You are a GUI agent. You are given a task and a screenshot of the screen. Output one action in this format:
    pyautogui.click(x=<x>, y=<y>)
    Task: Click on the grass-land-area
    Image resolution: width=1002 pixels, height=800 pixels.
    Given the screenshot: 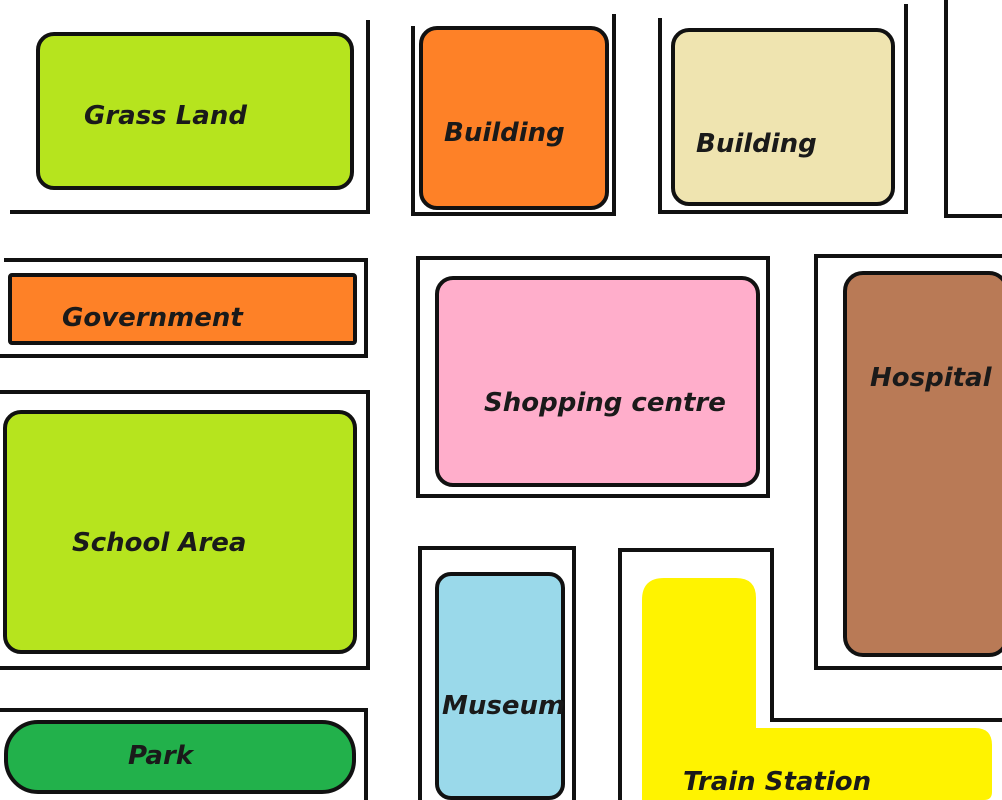 What is the action you would take?
    pyautogui.click(x=195, y=111)
    